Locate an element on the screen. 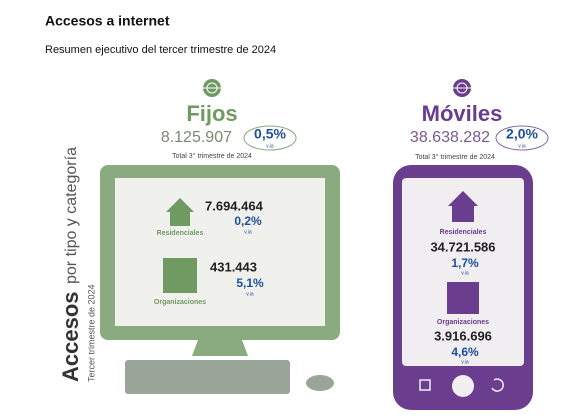 This screenshot has width=582, height=420. home-button is located at coordinates (463, 386).